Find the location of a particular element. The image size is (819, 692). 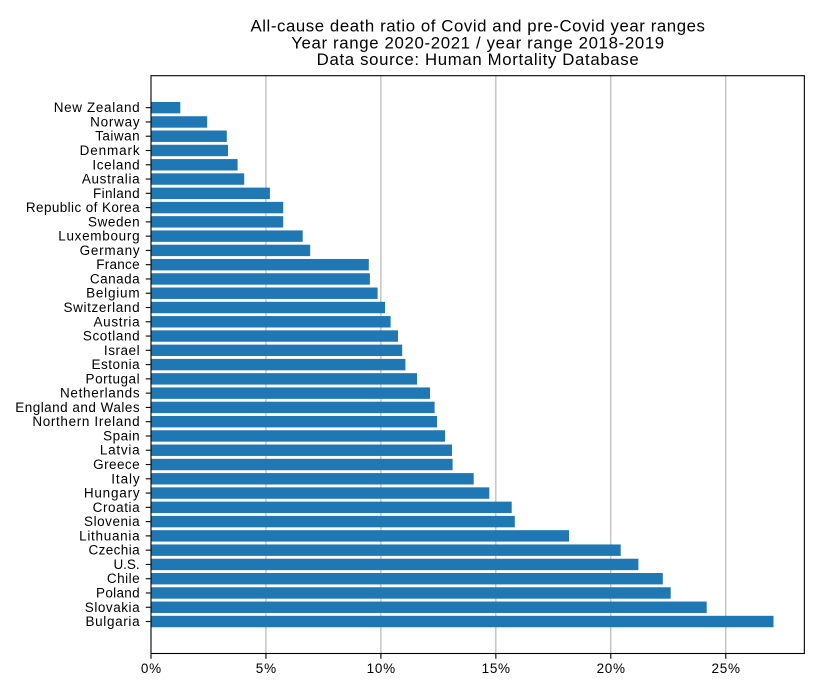

svg-text: Croatia is located at coordinates (116, 507).